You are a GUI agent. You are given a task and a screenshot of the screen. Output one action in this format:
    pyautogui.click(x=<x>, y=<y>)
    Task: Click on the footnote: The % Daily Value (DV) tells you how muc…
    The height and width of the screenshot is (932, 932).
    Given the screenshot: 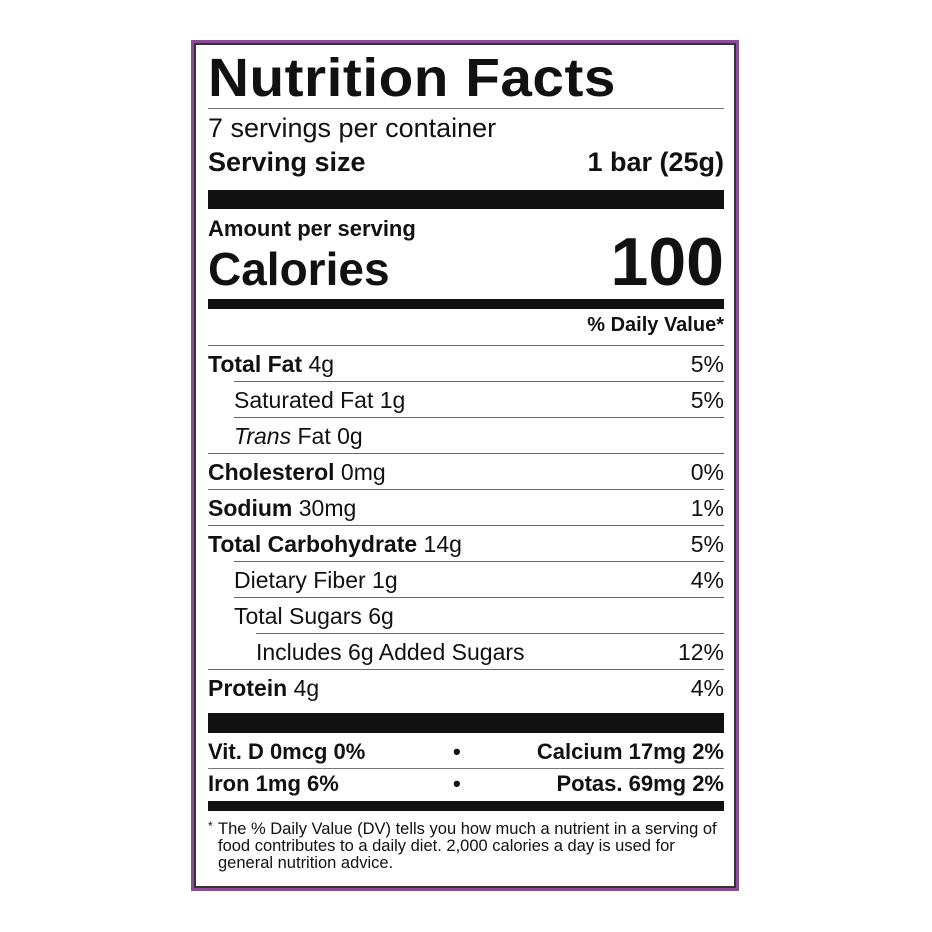 What is the action you would take?
    pyautogui.click(x=467, y=846)
    